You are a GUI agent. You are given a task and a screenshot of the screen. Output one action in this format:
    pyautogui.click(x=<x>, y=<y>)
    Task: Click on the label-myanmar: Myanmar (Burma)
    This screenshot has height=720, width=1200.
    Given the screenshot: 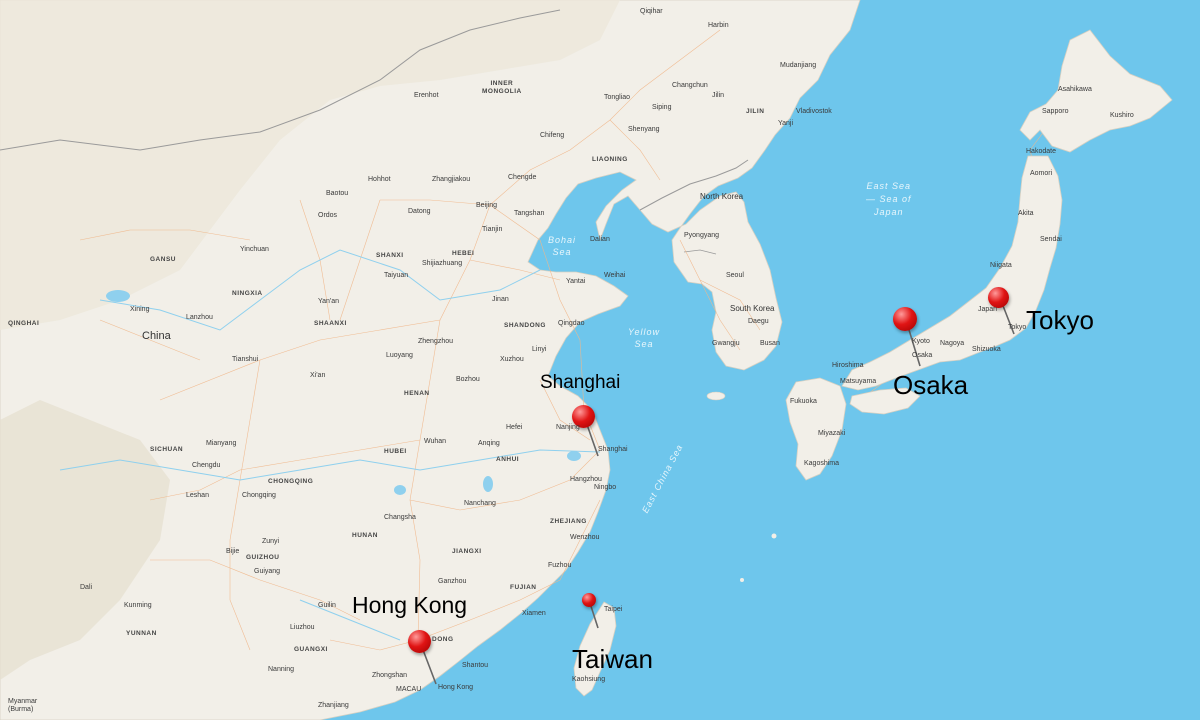 What is the action you would take?
    pyautogui.click(x=23, y=705)
    